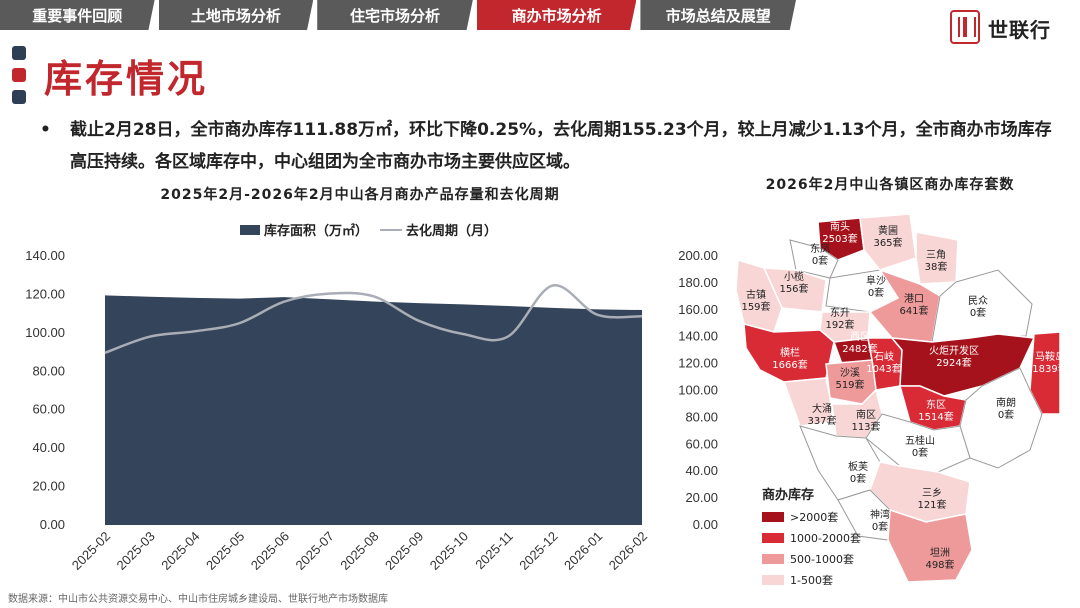 Image resolution: width=1080 pixels, height=608 pixels. I want to click on x-tick-label: 2025-04, so click(180, 551).